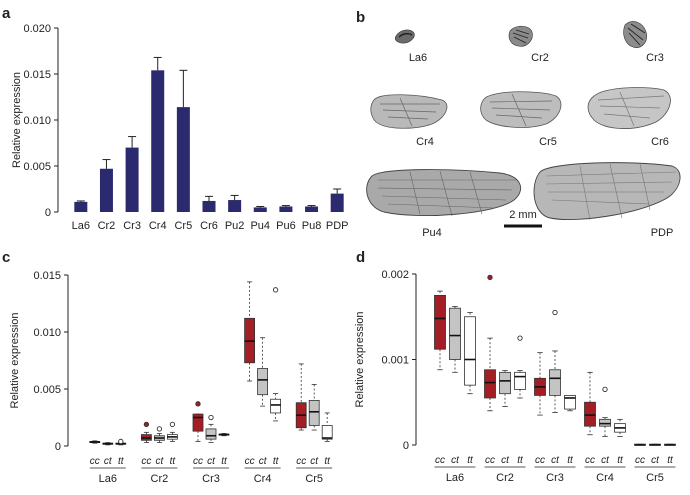 The image size is (690, 495). Describe the element at coordinates (520, 380) in the screenshot. I see `box-Cr2-tt` at that location.